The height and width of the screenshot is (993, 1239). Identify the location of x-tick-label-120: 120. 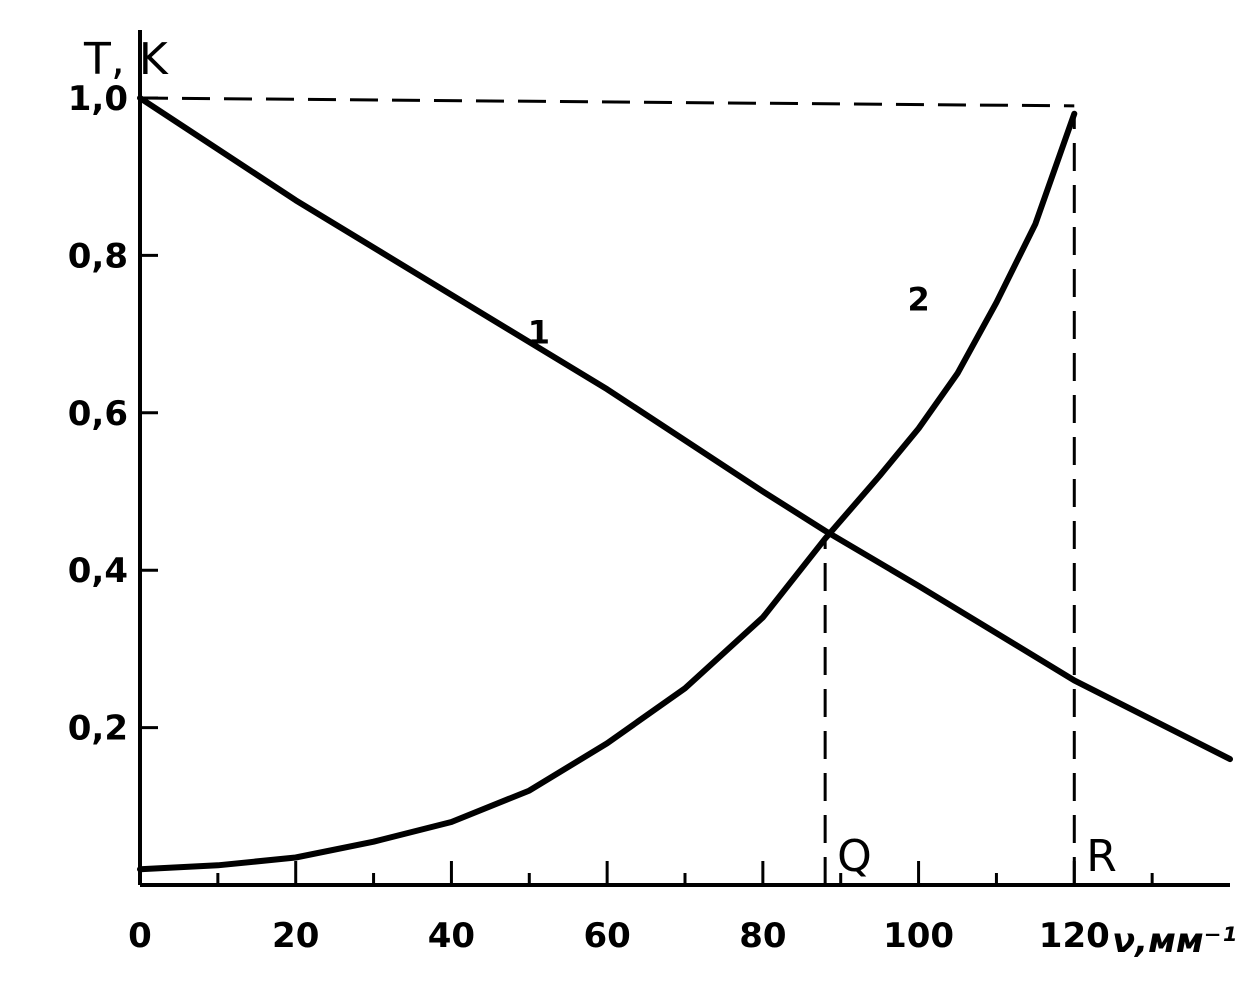
(1074, 936).